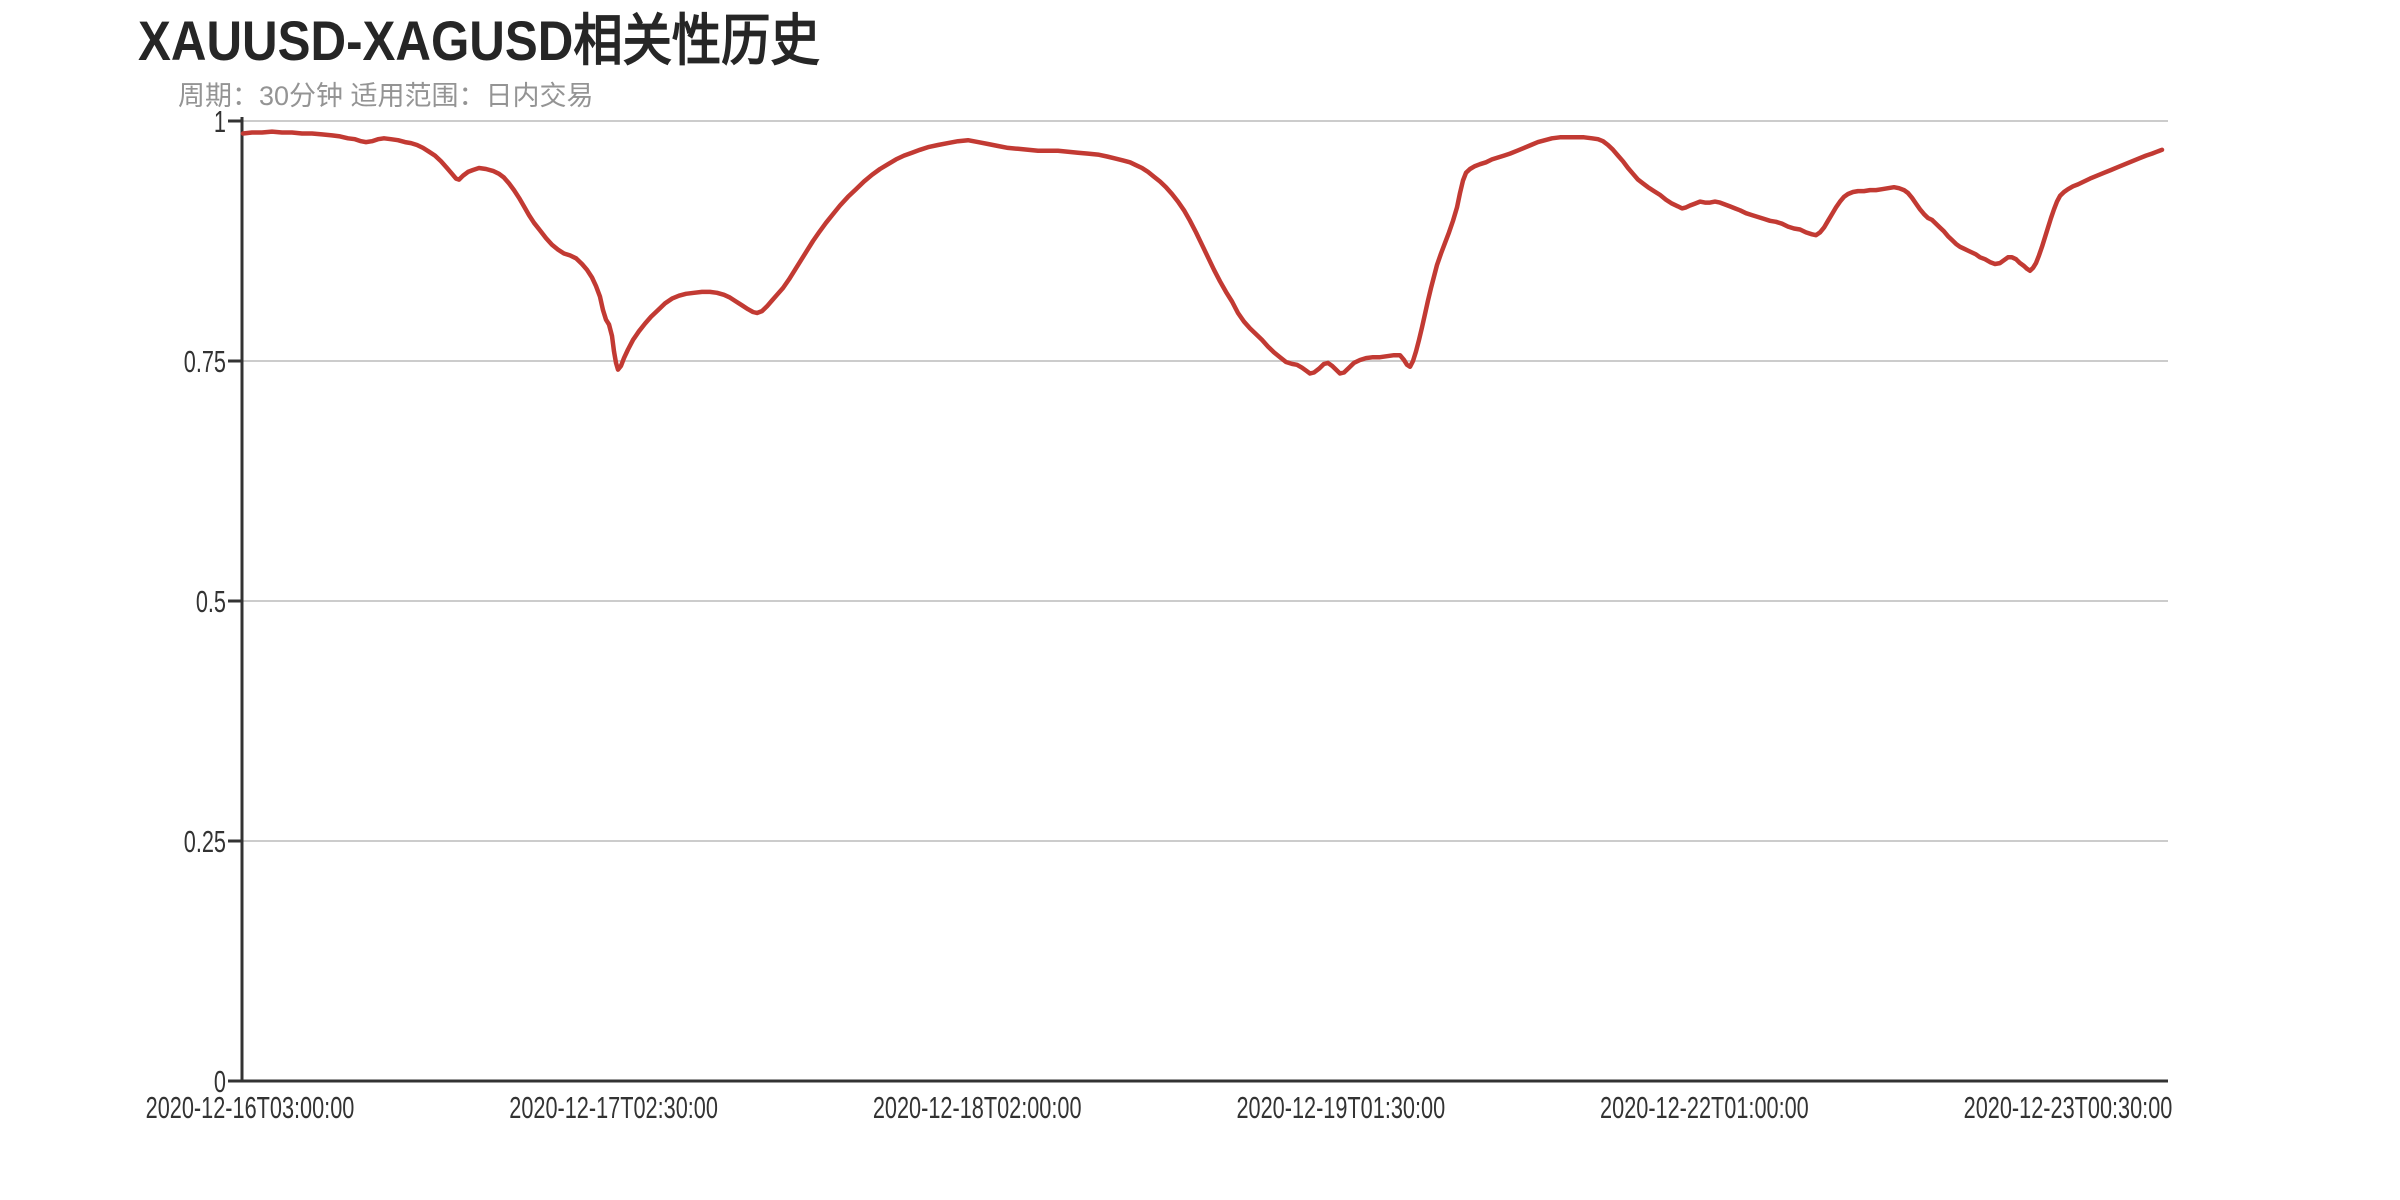 This screenshot has height=1200, width=2400. What do you see at coordinates (220, 121) in the screenshot?
I see `svg-text: 1` at bounding box center [220, 121].